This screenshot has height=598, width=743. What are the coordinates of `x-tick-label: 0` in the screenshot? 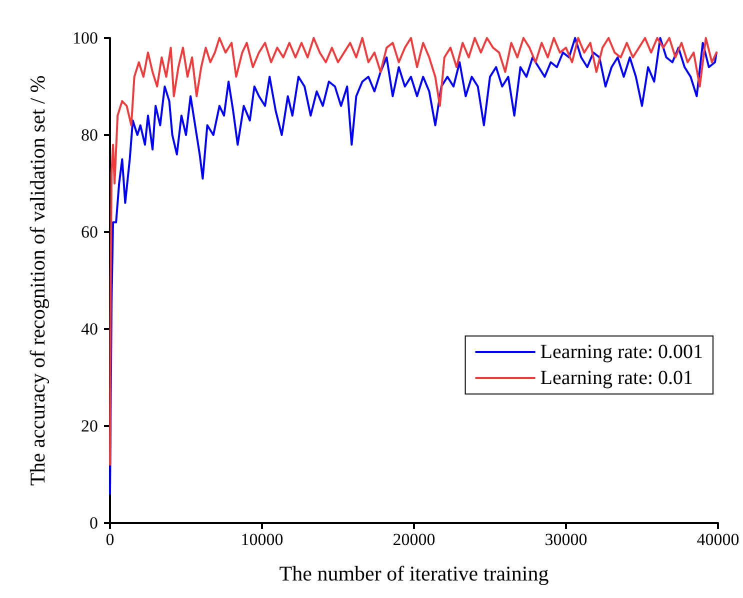 It's located at (110, 539).